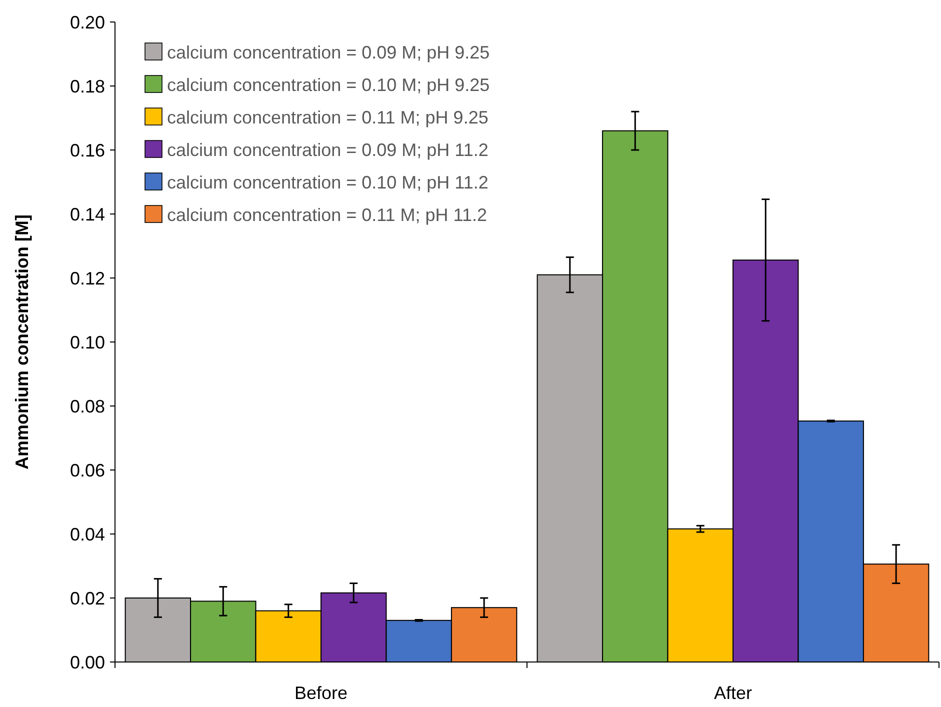 This screenshot has height=707, width=941. I want to click on legend-label: calcium concentration = 0.10 M; pH 11.2, so click(327, 182).